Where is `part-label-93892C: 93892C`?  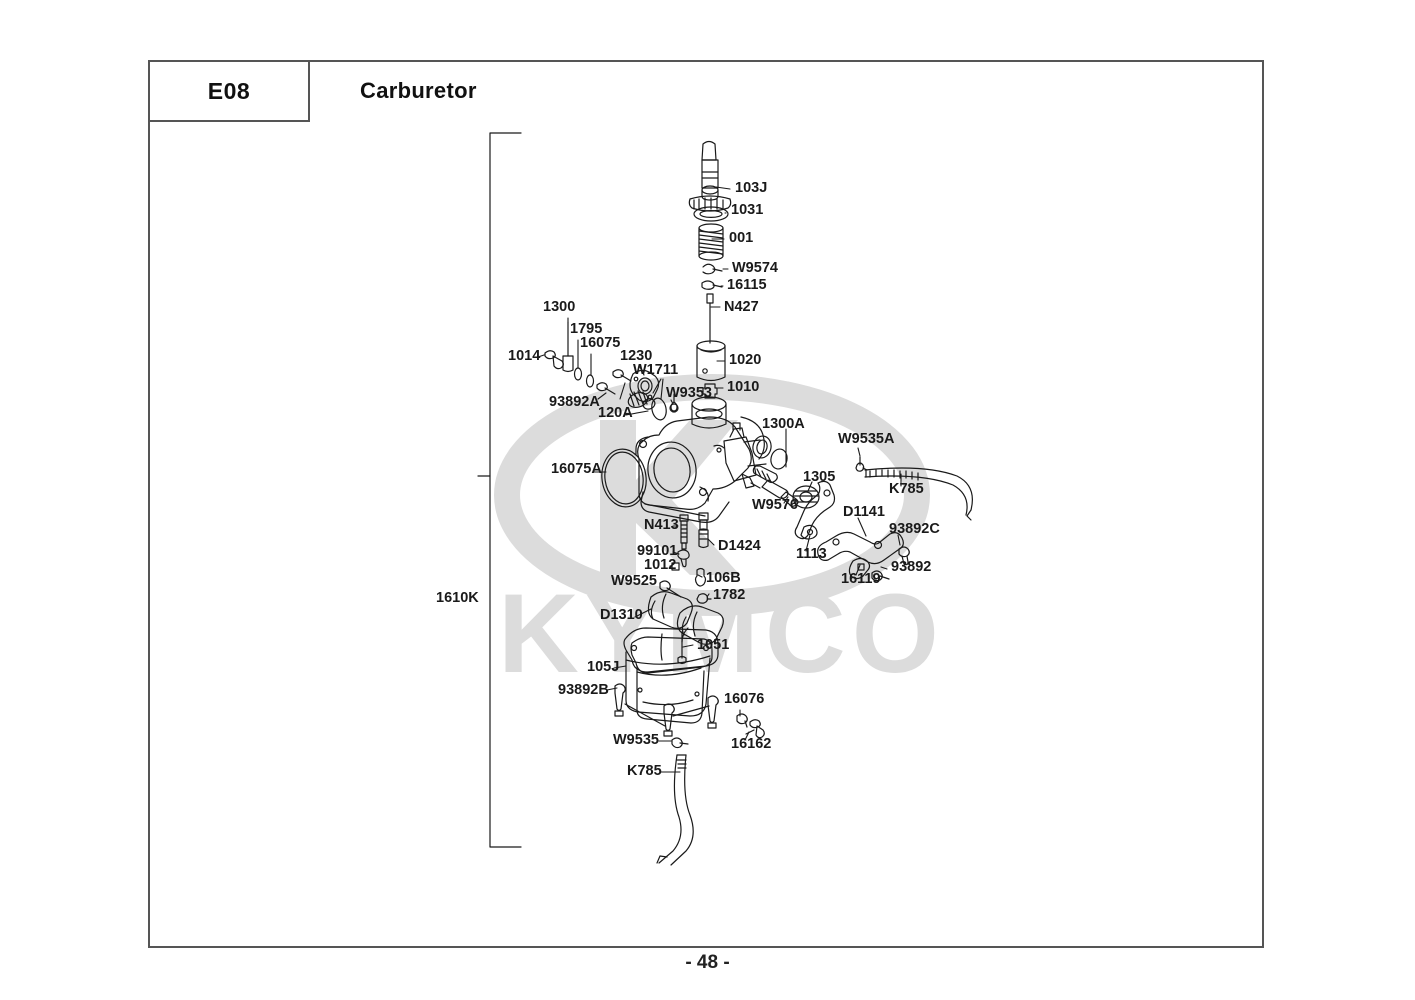 part-label-93892C: 93892C is located at coordinates (914, 529).